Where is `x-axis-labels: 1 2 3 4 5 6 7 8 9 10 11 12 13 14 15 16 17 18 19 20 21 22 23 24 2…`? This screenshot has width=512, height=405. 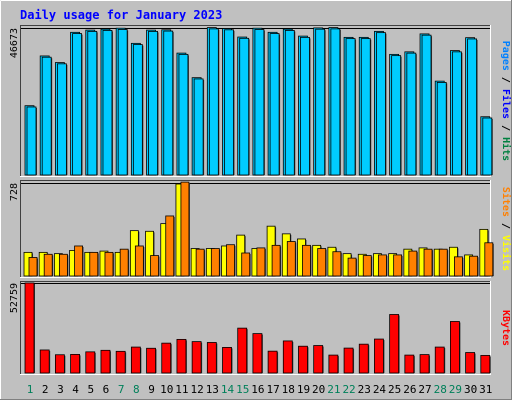 x-axis-labels: 1 2 3 4 5 6 7 8 9 10 11 12 13 14 15 16 17 18 19 20 21 22 23 24 2… is located at coordinates (260, 389).